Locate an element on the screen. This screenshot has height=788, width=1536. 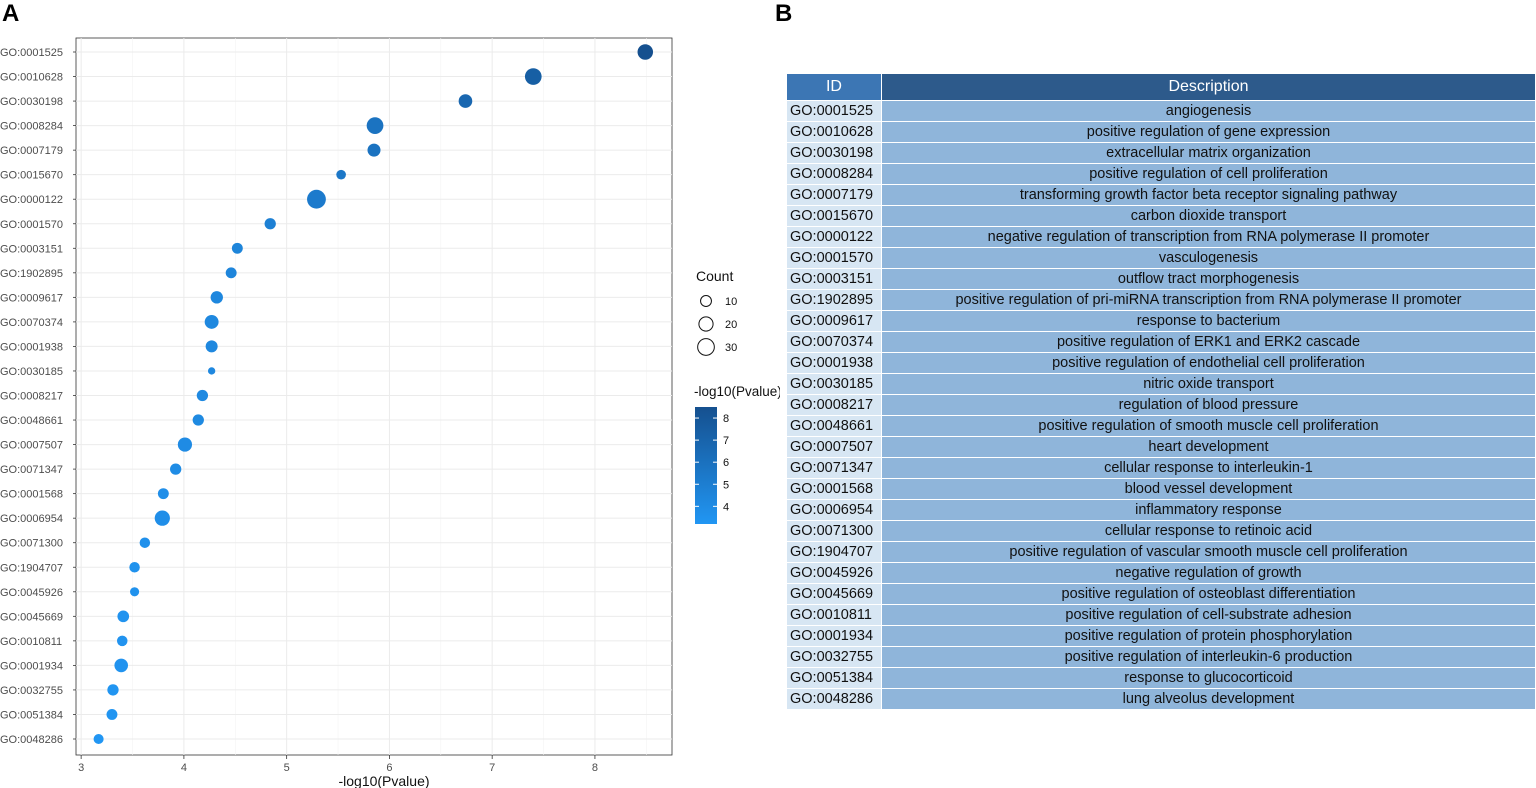
x-tick-label: 6 is located at coordinates (389, 768).